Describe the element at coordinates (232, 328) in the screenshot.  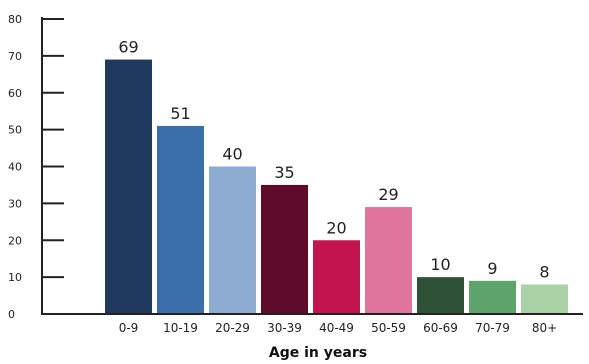
I see `category-label: 20-29` at that location.